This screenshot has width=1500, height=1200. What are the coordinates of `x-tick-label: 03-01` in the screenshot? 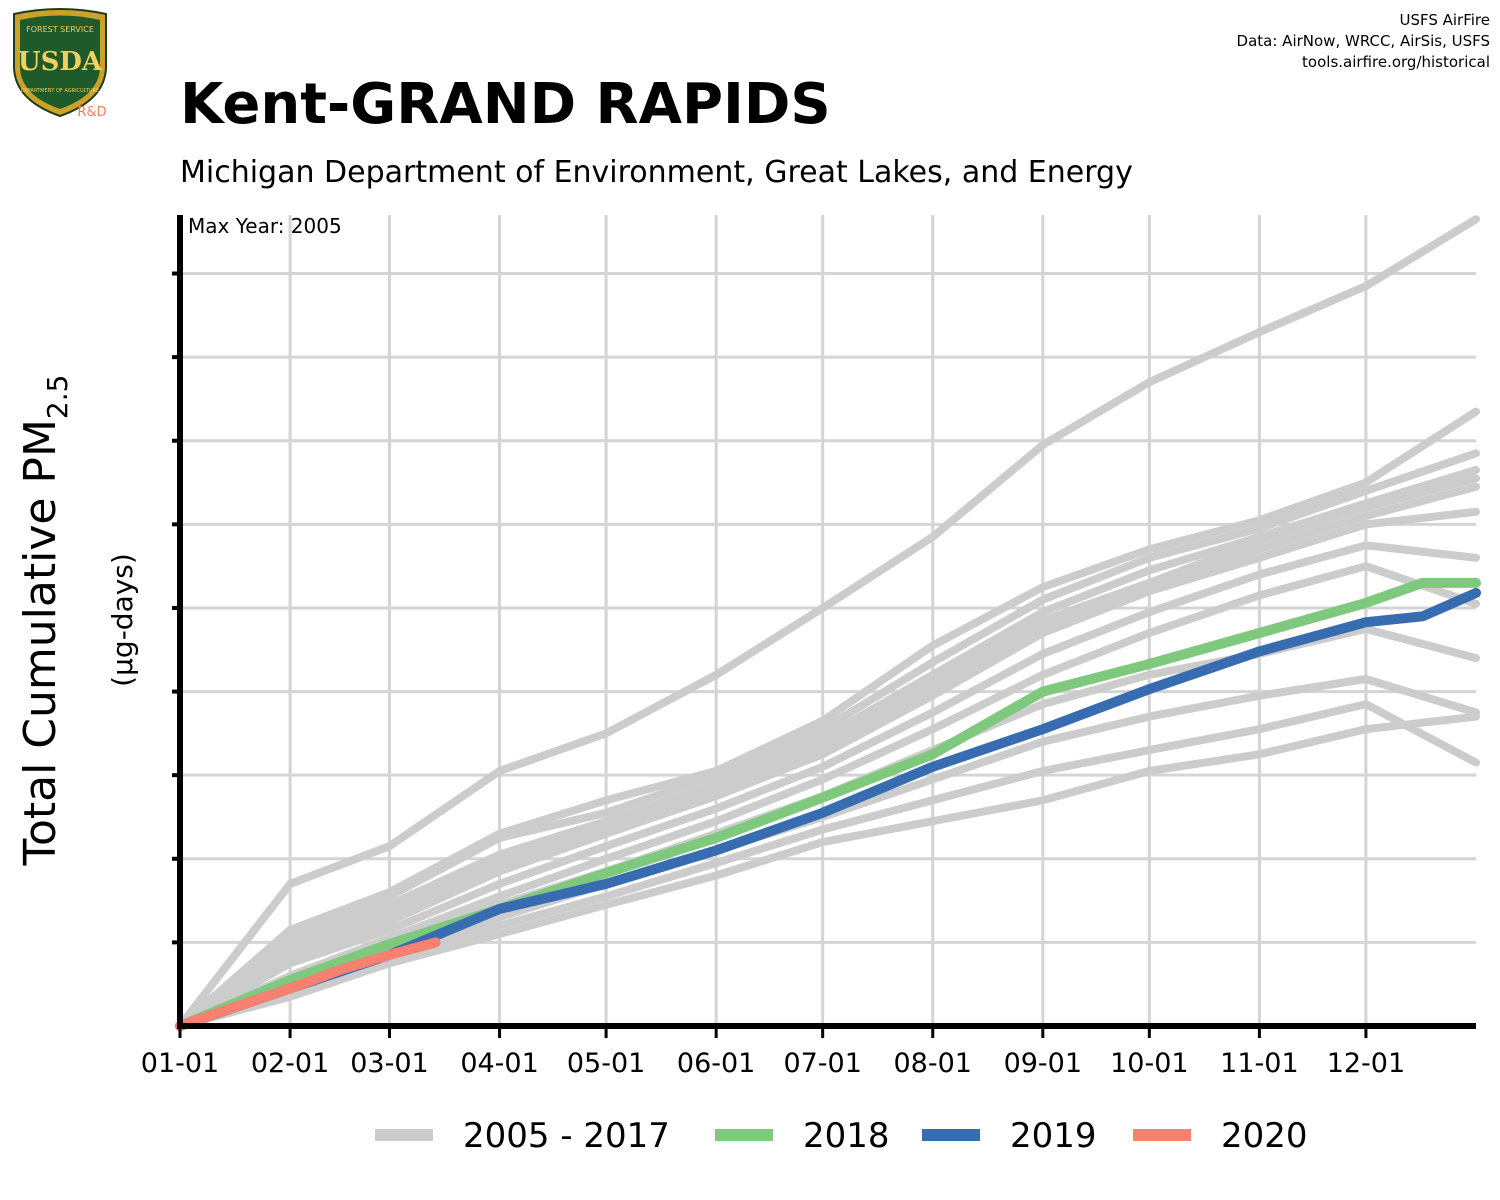 It's located at (389, 1063).